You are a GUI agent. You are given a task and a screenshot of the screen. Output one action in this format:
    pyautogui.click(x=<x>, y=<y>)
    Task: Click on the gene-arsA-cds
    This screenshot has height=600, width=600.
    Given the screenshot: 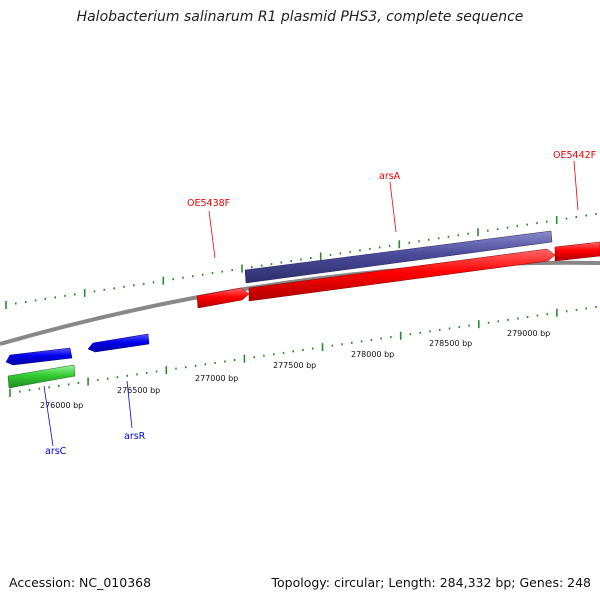 What is the action you would take?
    pyautogui.click(x=402, y=275)
    